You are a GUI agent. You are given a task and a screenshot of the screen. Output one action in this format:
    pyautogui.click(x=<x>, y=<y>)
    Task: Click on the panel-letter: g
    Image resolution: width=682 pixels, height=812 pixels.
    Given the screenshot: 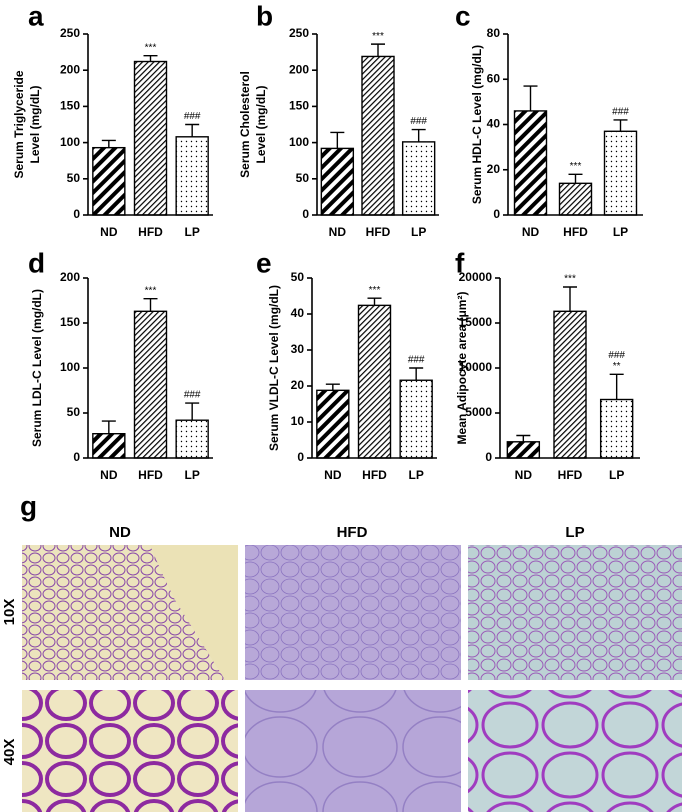 What is the action you would take?
    pyautogui.click(x=28, y=505)
    